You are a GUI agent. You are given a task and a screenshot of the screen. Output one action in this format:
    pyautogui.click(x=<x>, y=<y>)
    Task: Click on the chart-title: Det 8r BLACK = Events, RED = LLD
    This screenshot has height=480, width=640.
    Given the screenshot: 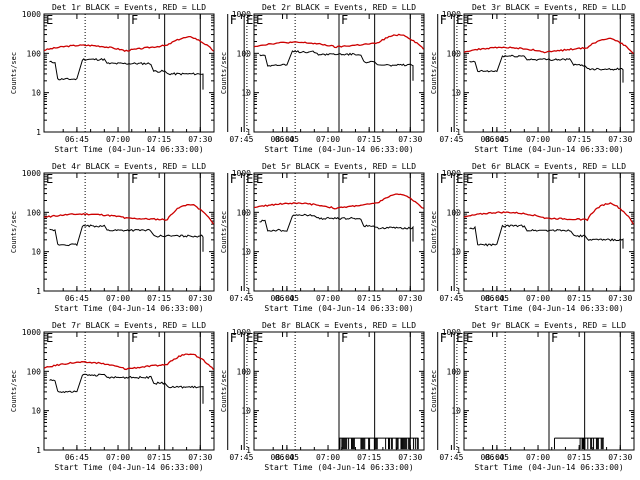 What is the action you would take?
    pyautogui.click(x=339, y=325)
    